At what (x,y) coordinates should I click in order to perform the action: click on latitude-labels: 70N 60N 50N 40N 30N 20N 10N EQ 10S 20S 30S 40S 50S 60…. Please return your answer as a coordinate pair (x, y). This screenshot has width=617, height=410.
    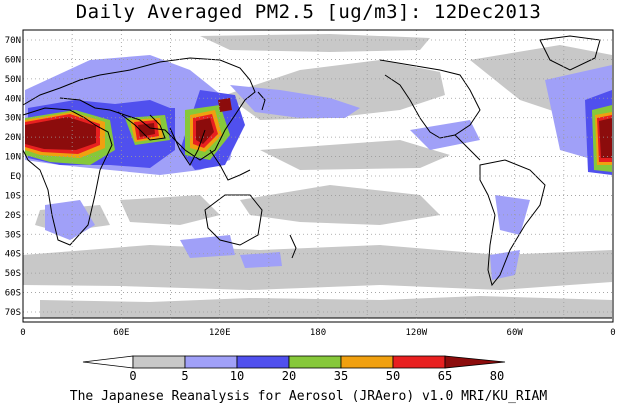
    Looking at the image, I should click on (13, 177).